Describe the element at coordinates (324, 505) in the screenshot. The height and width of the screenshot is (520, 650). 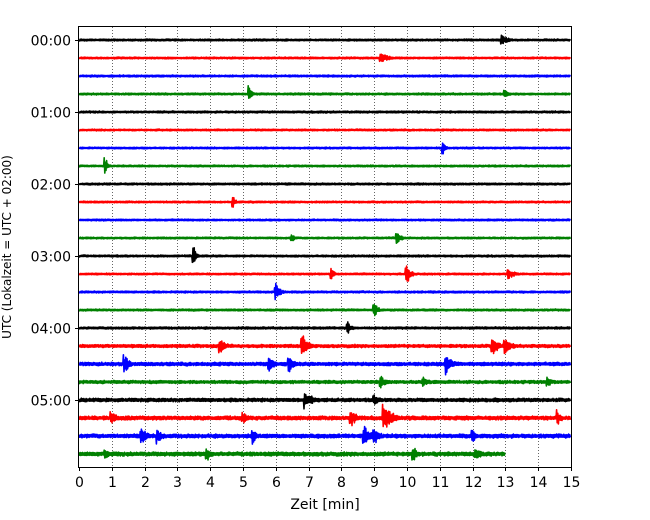
I see `x-axis-label: Zeit [min]` at that location.